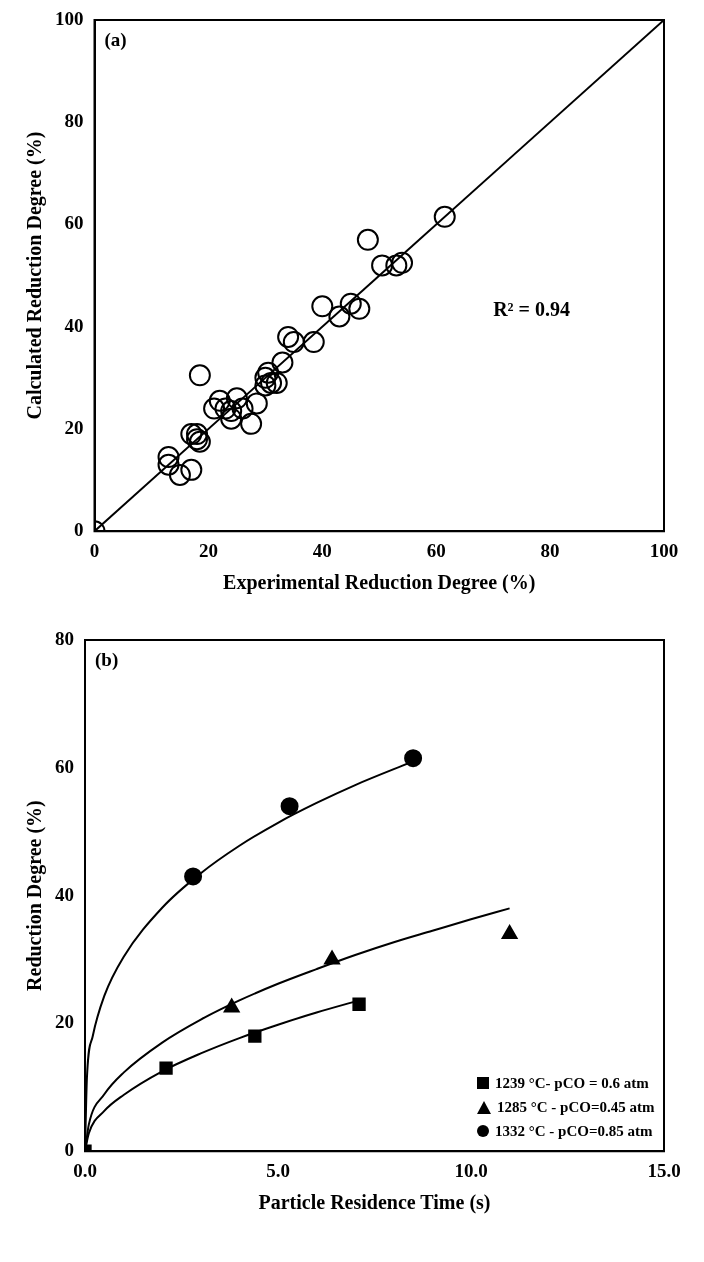 This screenshot has height=1262, width=704. What do you see at coordinates (379, 583) in the screenshot?
I see `x-axis-title: Experimental Reduction Degree (%)` at bounding box center [379, 583].